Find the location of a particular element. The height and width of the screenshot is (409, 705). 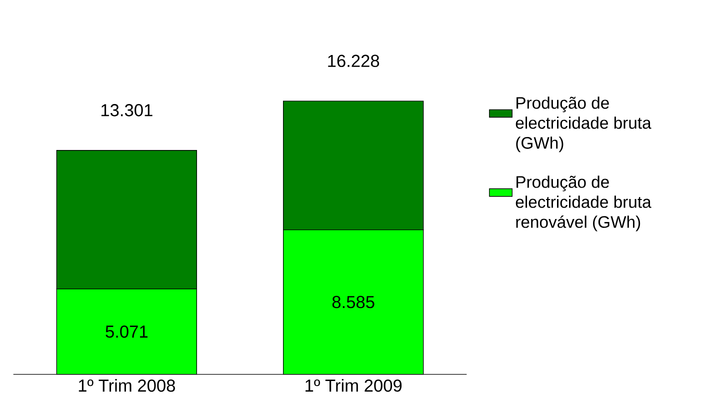

total-label: 16.228 is located at coordinates (354, 61).